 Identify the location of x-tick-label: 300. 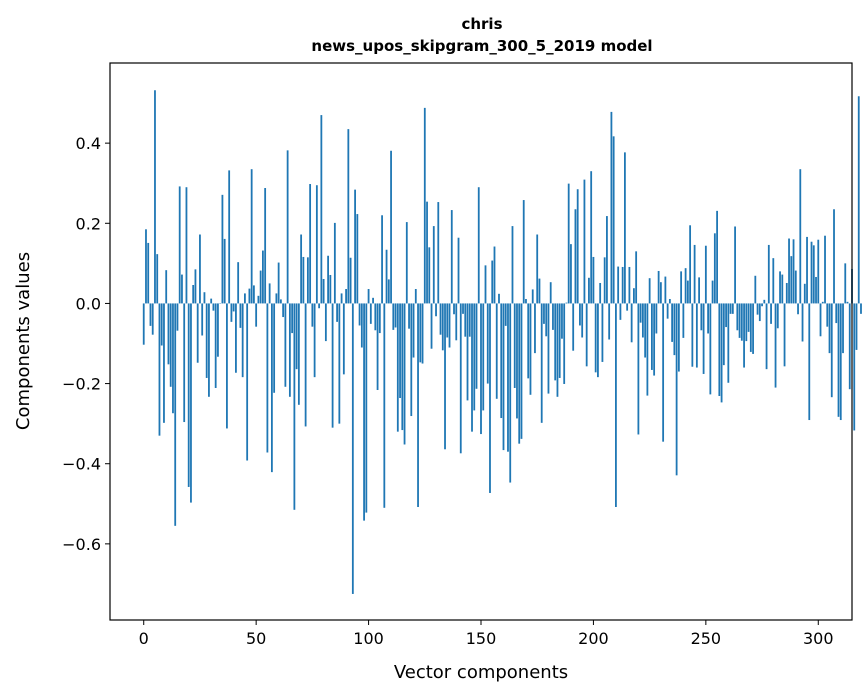
(818, 638).